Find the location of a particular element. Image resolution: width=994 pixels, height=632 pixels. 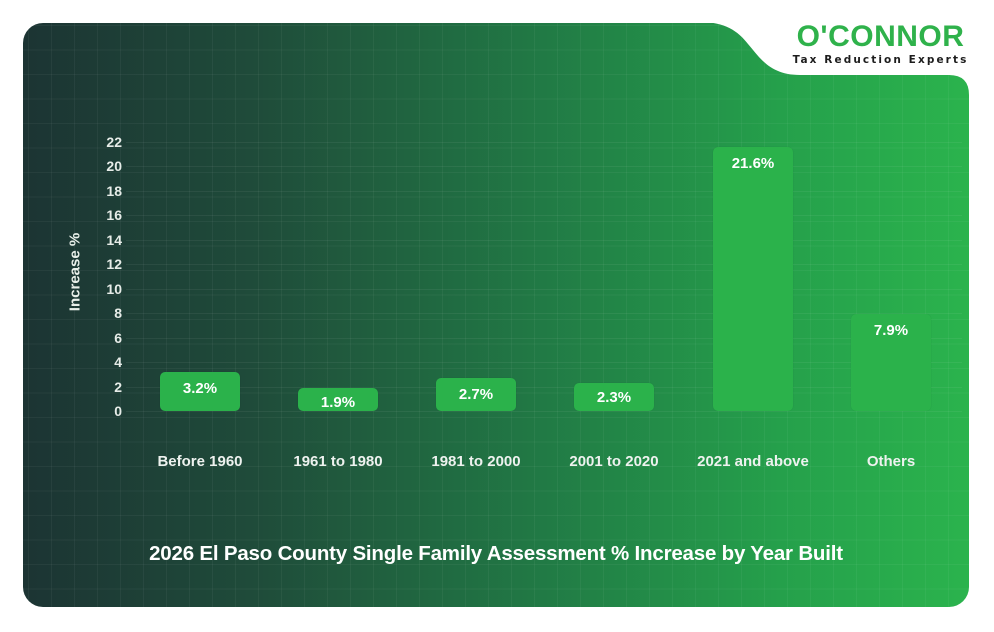

y-tick-label: 6 is located at coordinates (118, 337).